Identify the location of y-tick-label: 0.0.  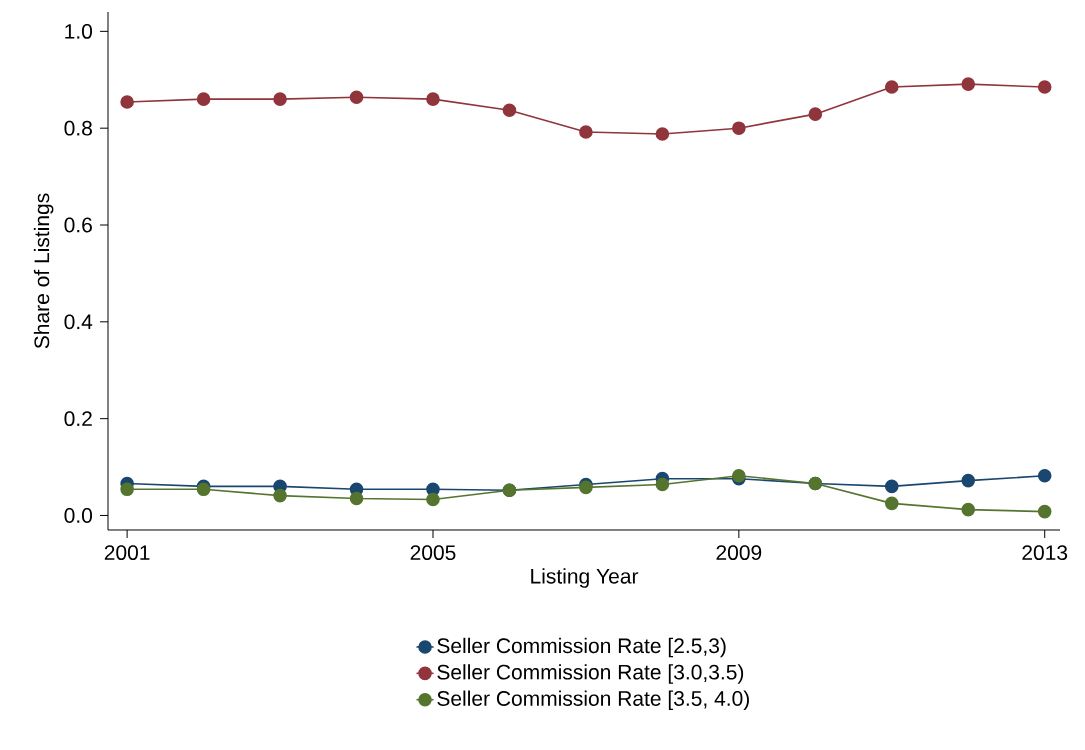
(78, 515).